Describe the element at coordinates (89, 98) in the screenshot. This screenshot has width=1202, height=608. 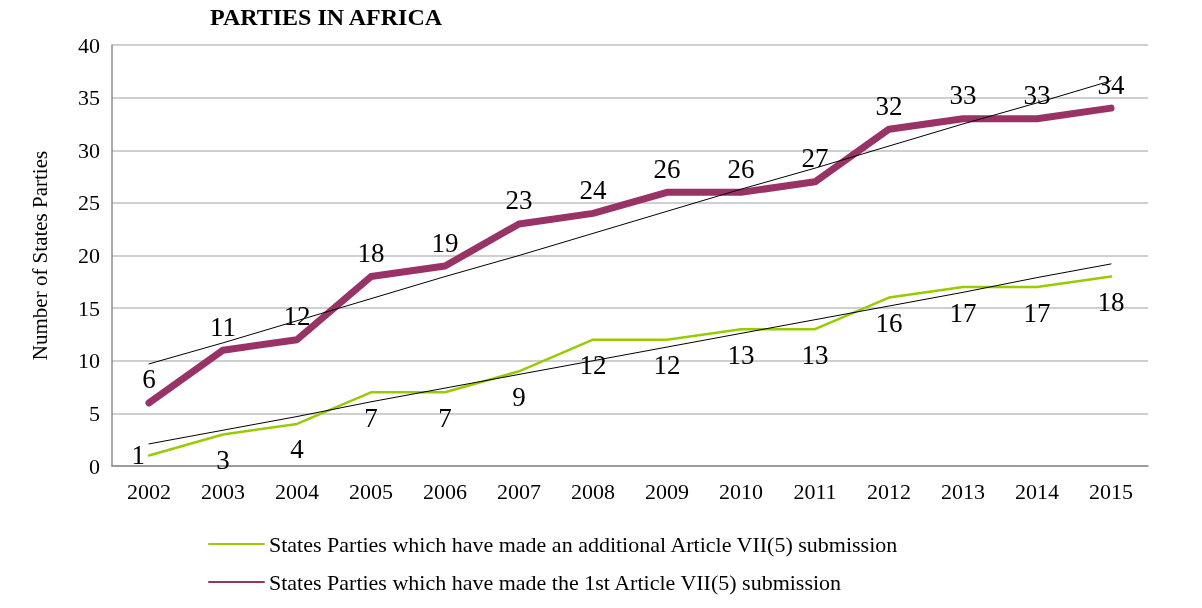
I see `y-tick-label: 35` at that location.